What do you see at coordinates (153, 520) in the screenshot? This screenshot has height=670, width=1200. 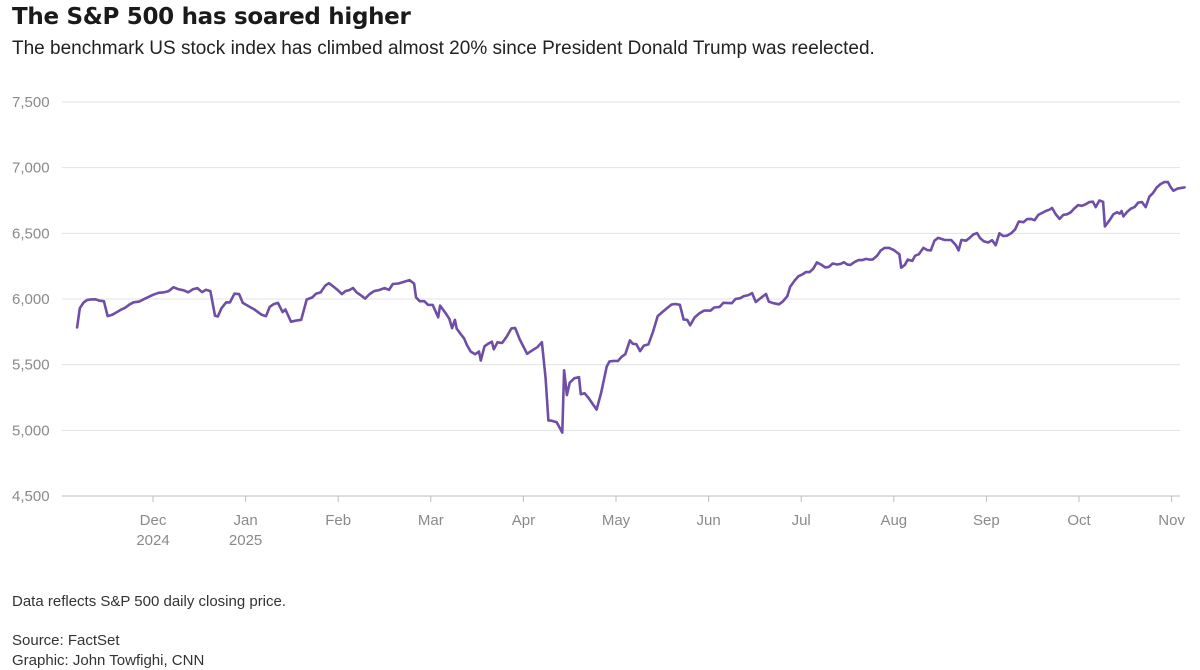 I see `x-tick-label: Dec` at bounding box center [153, 520].